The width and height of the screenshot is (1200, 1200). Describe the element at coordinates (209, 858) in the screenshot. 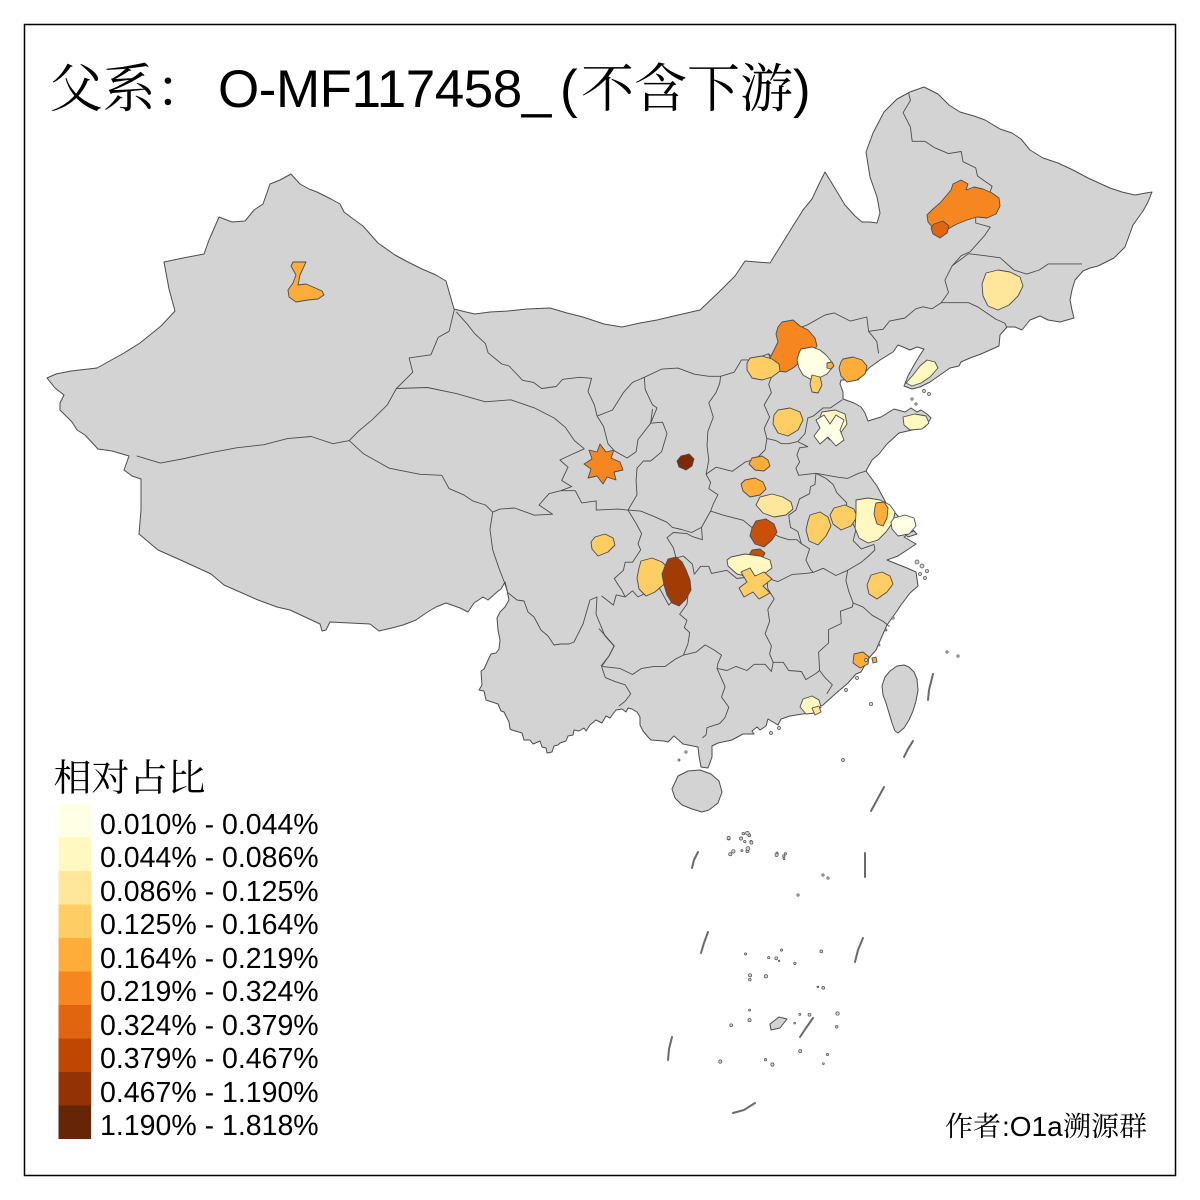

I see `svg-text: 0.044% - 0.086%` at that location.